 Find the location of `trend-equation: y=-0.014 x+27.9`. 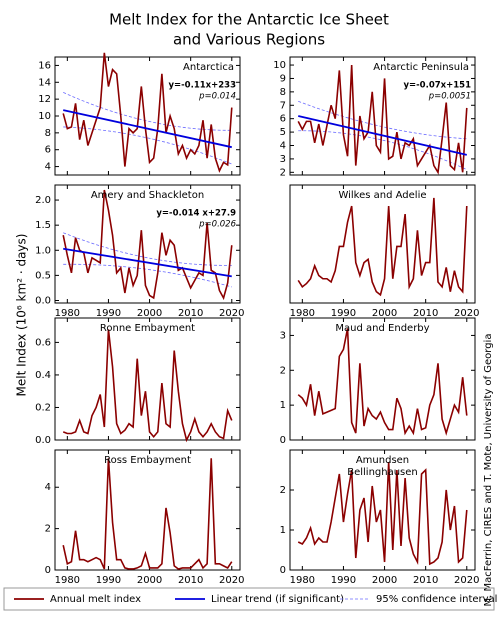

trend-equation: y=-0.014 x+27.9 is located at coordinates (196, 214).